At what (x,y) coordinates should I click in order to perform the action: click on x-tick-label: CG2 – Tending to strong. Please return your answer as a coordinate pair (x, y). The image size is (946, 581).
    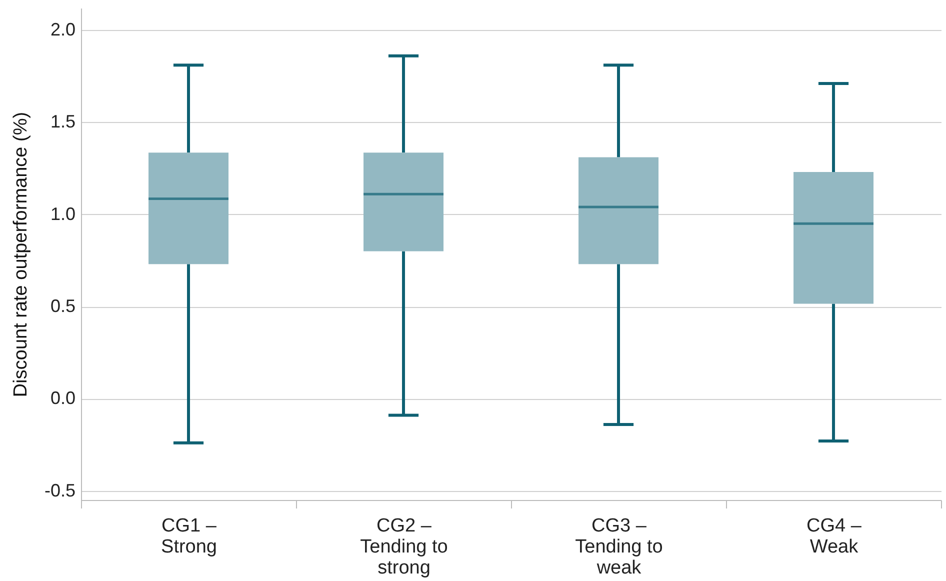
    Looking at the image, I should click on (404, 547).